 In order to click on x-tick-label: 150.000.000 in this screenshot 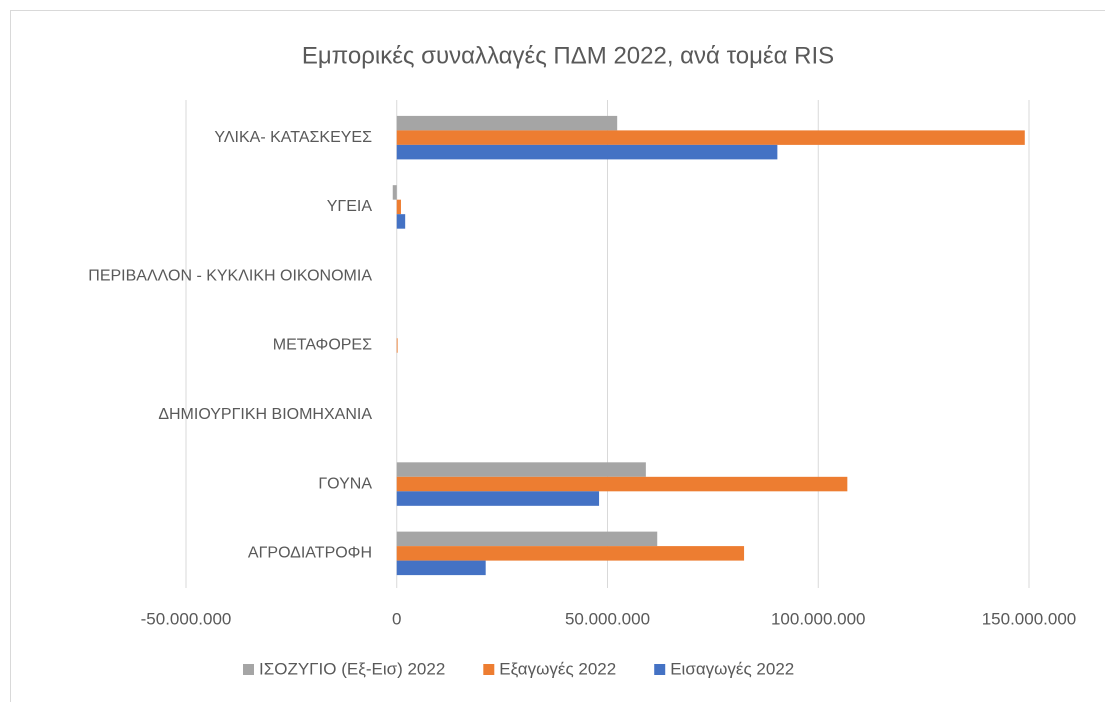, I will do `click(1029, 618)`.